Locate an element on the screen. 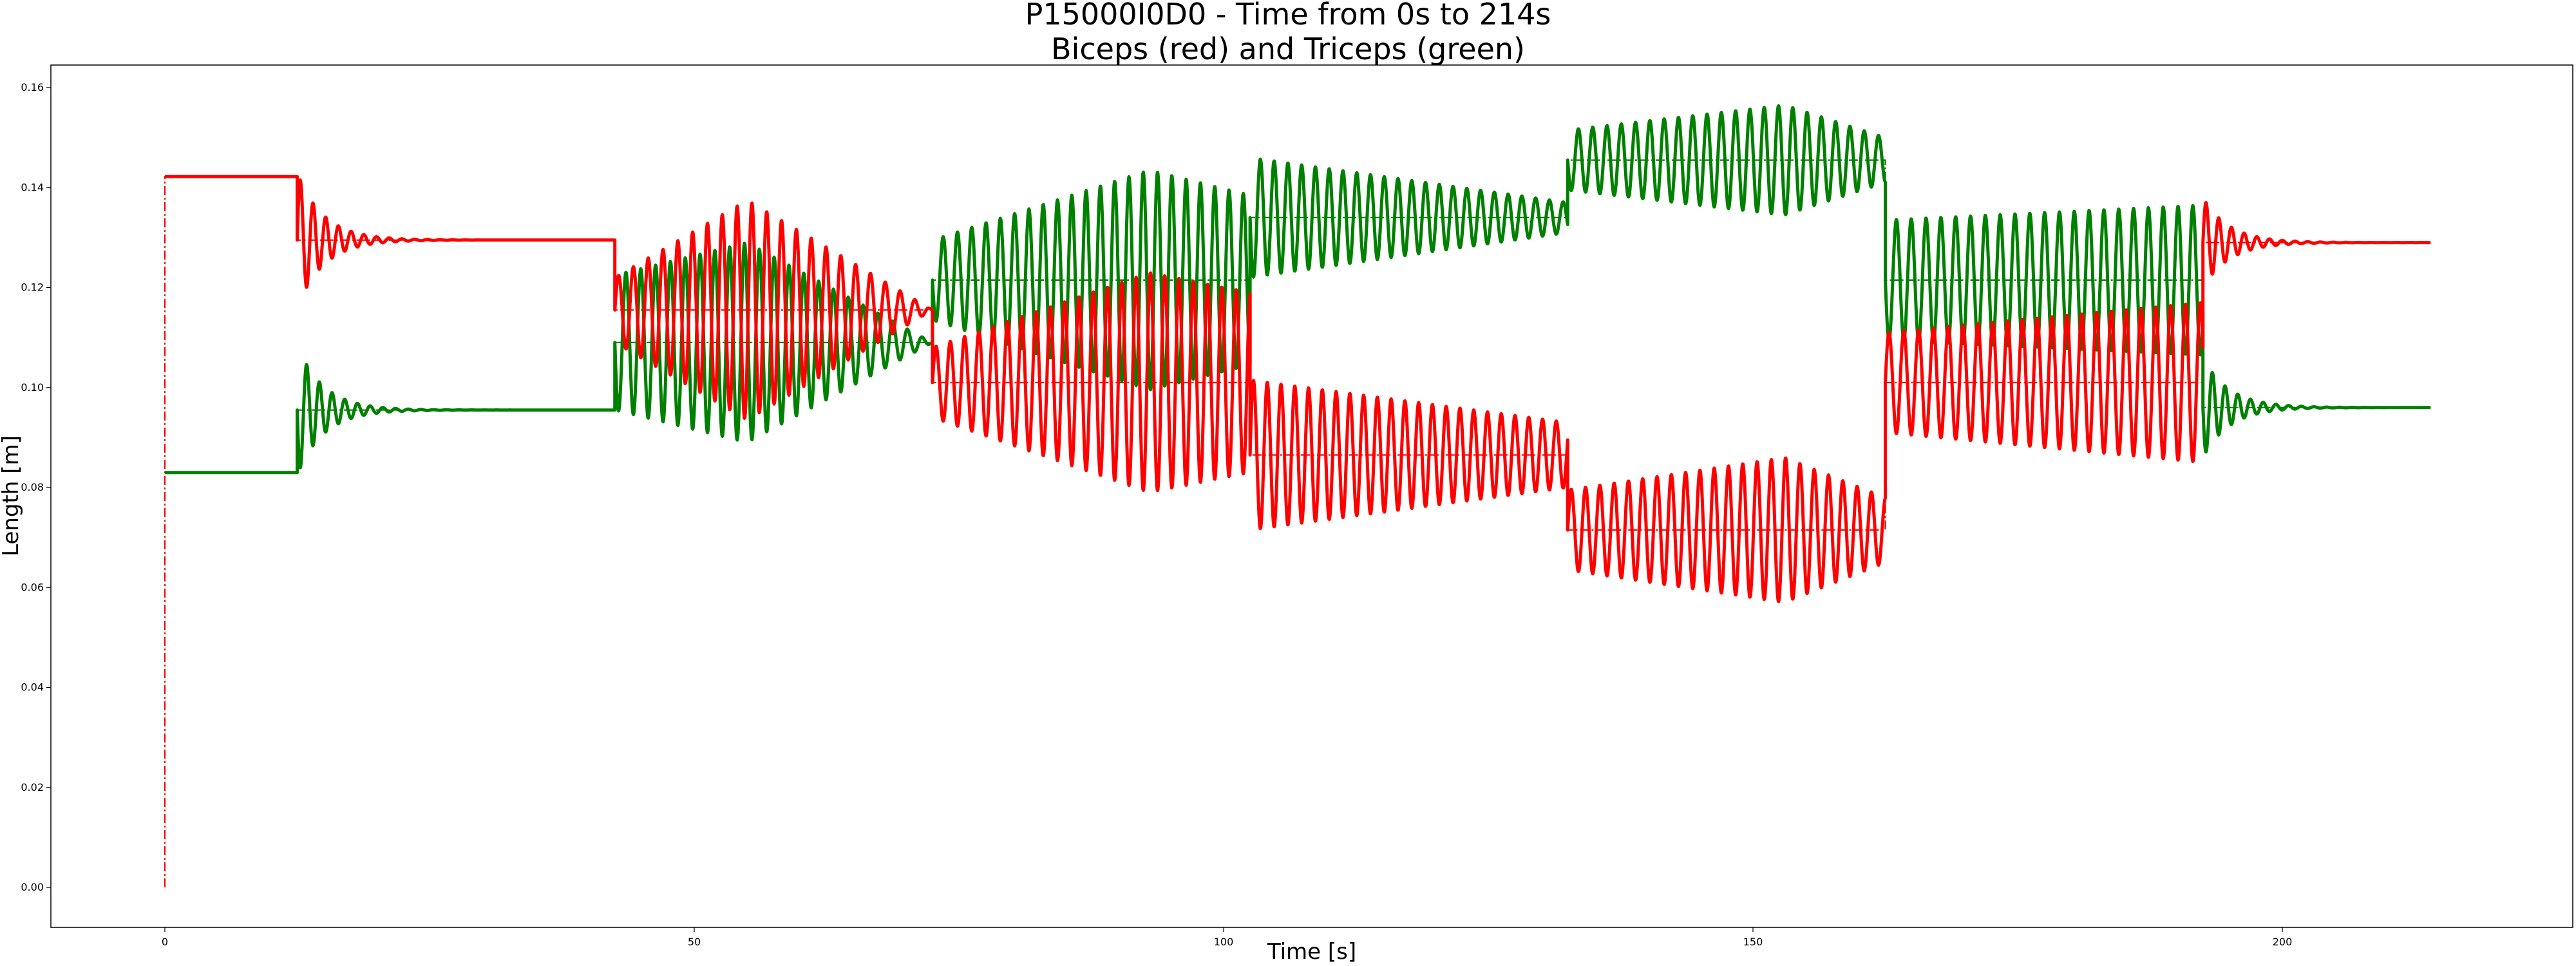  y-tick-label: 0.02 is located at coordinates (32, 787).